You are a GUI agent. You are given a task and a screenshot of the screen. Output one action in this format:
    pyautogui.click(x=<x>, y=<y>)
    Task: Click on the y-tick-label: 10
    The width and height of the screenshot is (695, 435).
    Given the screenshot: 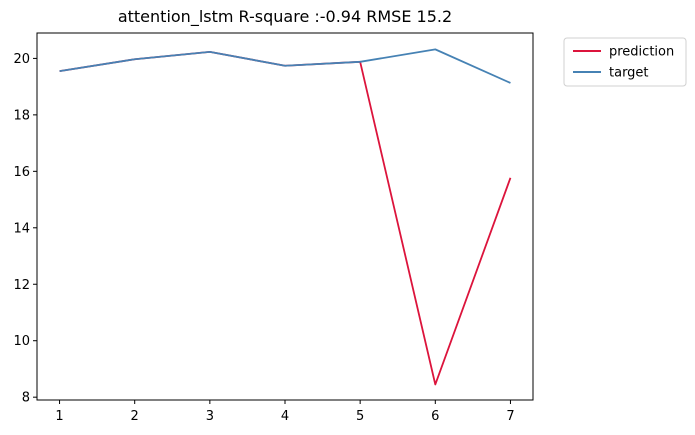 What is the action you would take?
    pyautogui.click(x=21, y=341)
    